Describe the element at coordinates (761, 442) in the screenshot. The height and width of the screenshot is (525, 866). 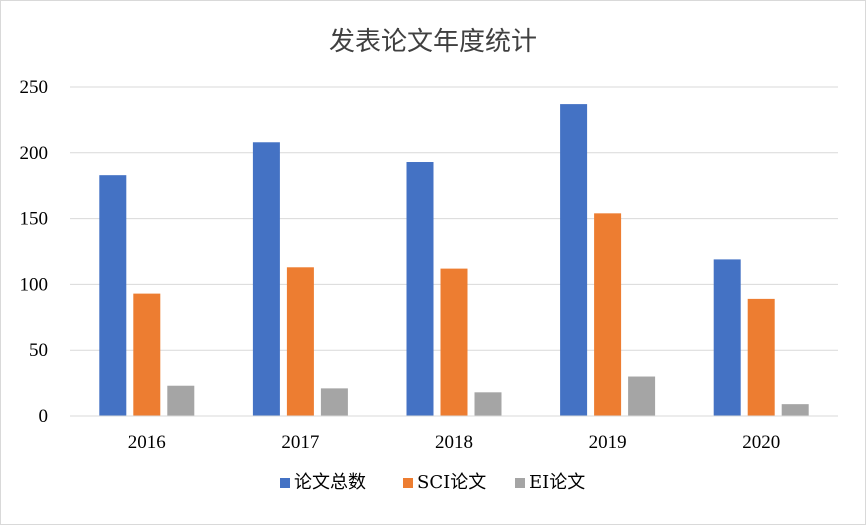
I see `x-tick-label: 2020` at that location.